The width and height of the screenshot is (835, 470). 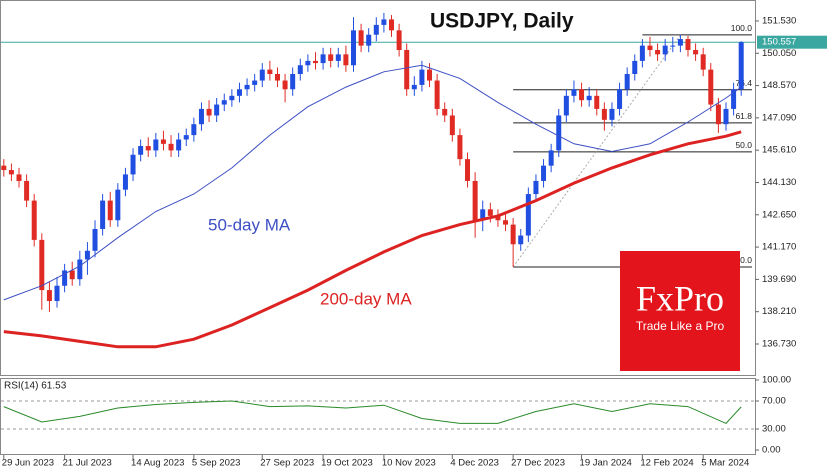 I want to click on brand-box: FxPro Trade Like a Pro, so click(x=680, y=311).